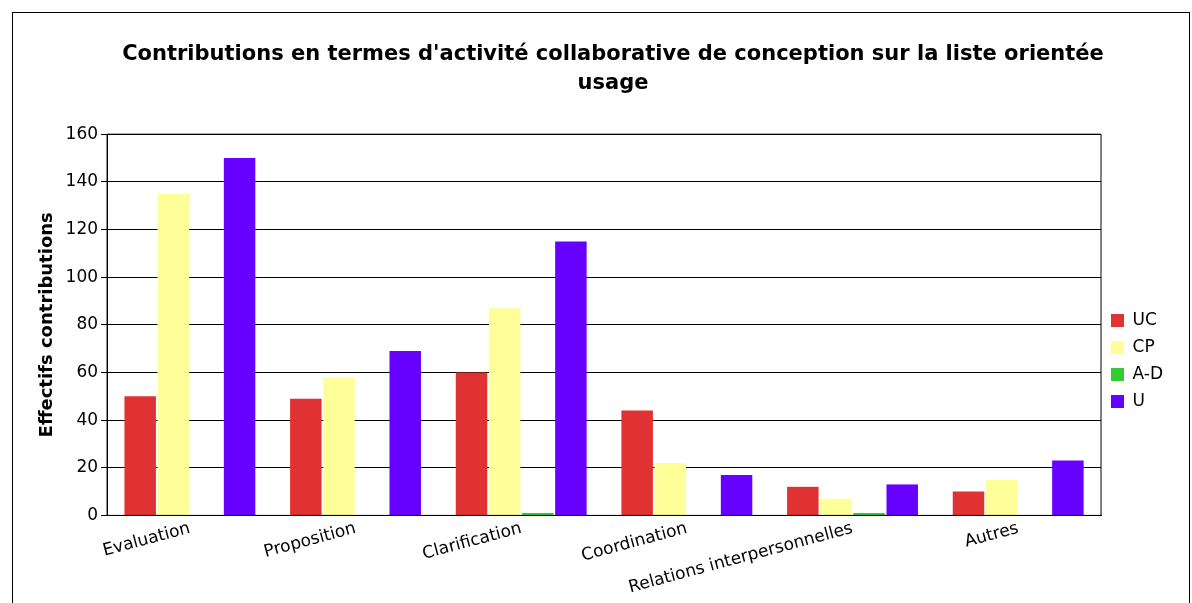 This screenshot has height=603, width=1192. What do you see at coordinates (613, 68) in the screenshot?
I see `chart-title: Contributions en termes d'activité collaborative de conception sur la liste orientée usage` at bounding box center [613, 68].